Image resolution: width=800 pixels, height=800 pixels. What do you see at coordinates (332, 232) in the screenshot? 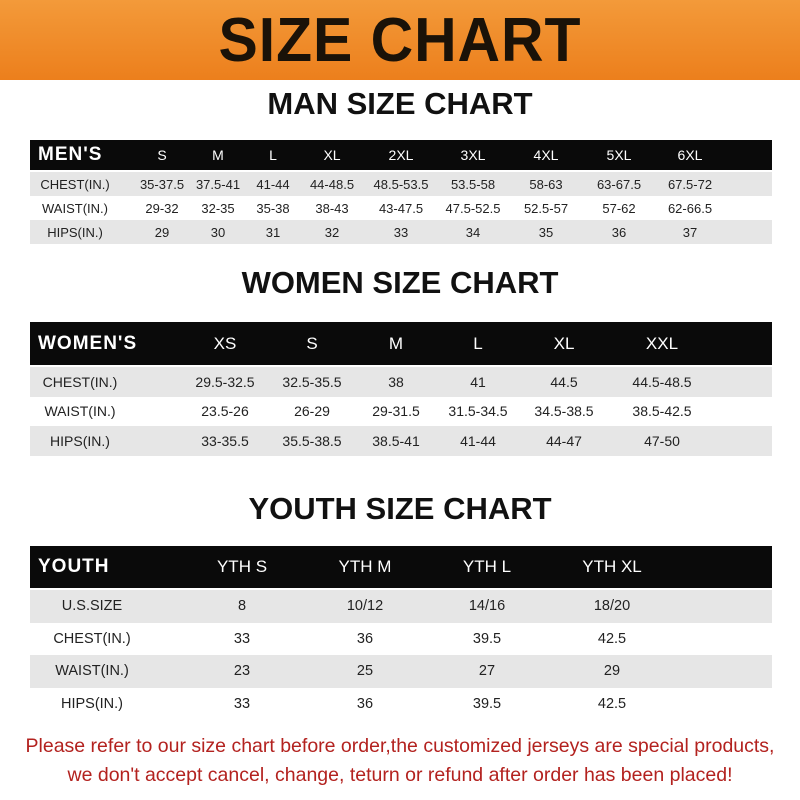
I see `table-cell: 32` at bounding box center [332, 232].